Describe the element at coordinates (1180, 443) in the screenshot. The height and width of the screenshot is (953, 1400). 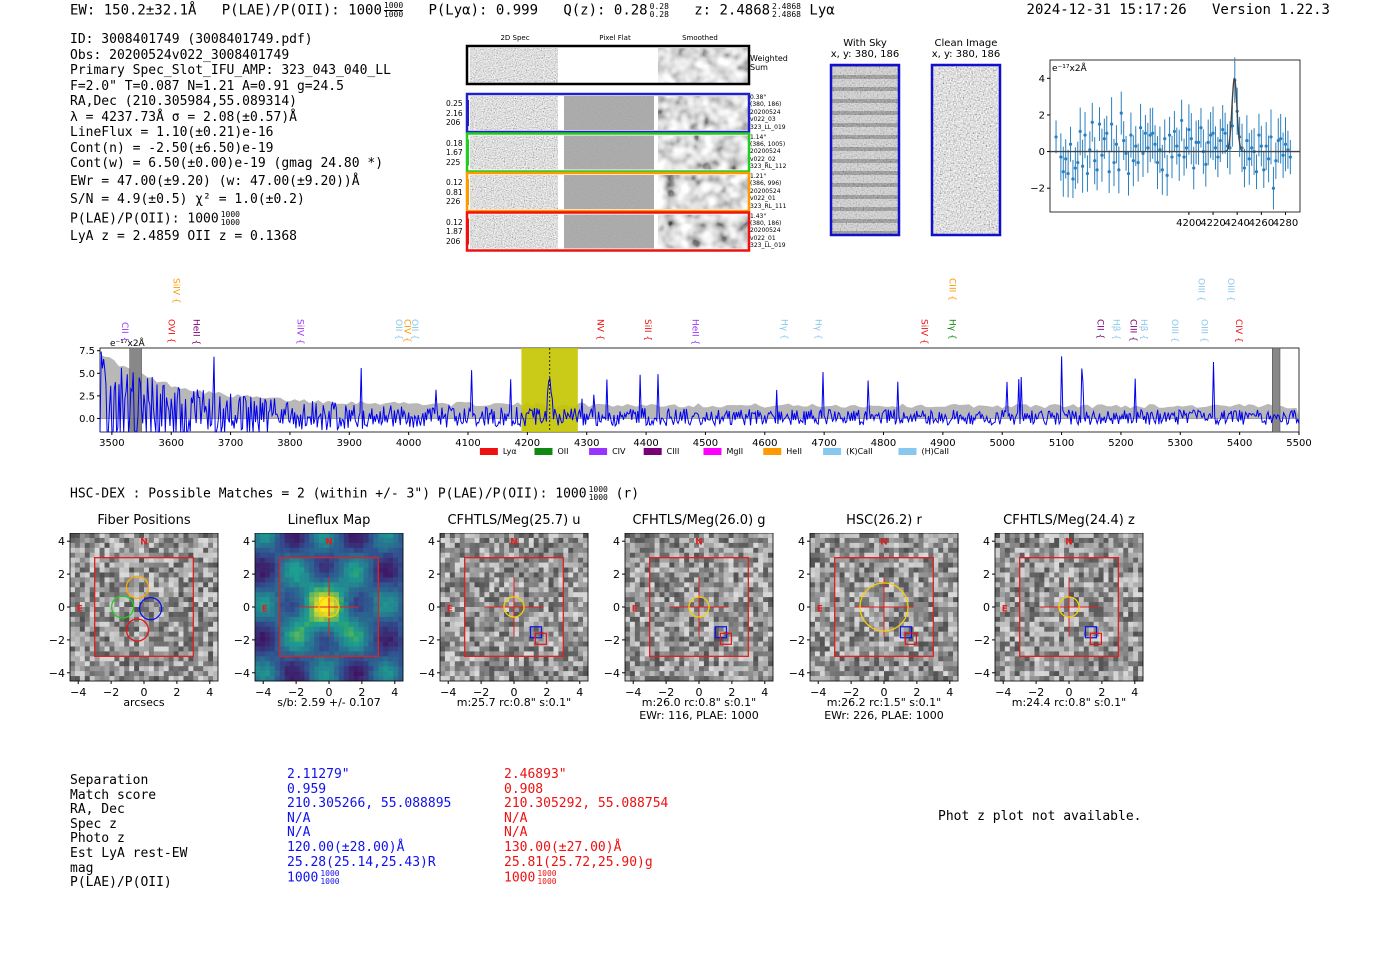
I see `x-tick-label: 5300` at that location.